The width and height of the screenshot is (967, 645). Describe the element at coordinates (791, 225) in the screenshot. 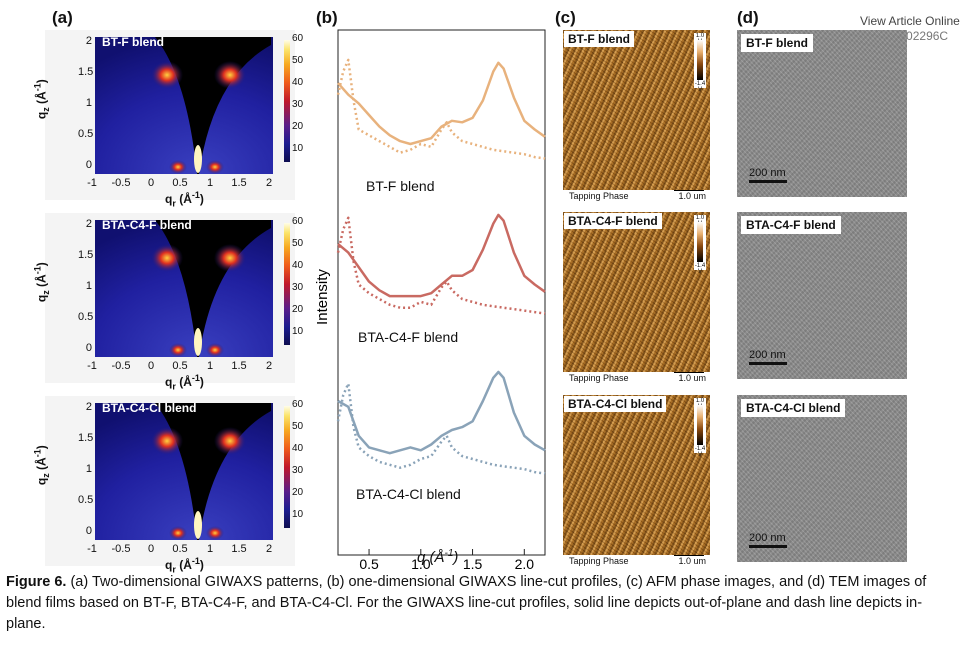

I see `tem-panel-title: BTA-C4-F blend` at that location.